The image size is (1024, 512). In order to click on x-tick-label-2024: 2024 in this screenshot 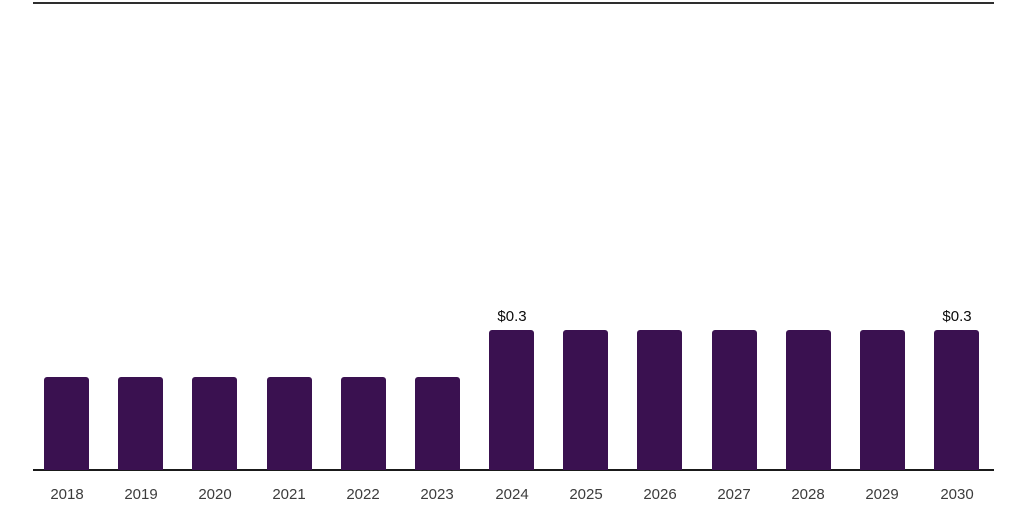, I will do `click(512, 494)`.